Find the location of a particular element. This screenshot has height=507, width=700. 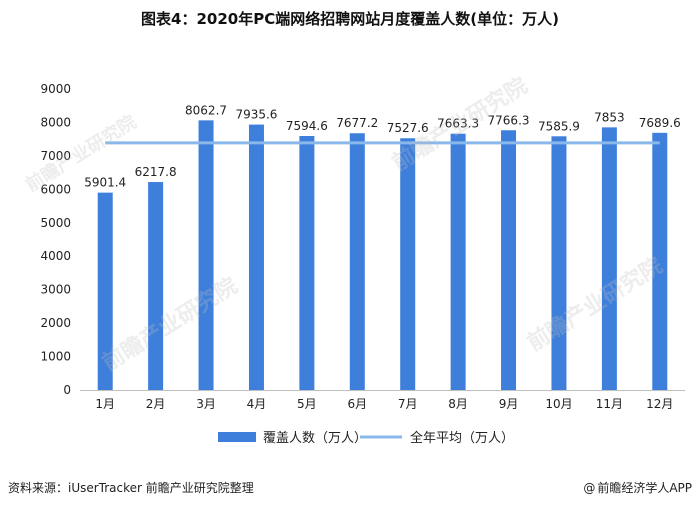

brand-label: 前瞻经济学人APP is located at coordinates (644, 488).